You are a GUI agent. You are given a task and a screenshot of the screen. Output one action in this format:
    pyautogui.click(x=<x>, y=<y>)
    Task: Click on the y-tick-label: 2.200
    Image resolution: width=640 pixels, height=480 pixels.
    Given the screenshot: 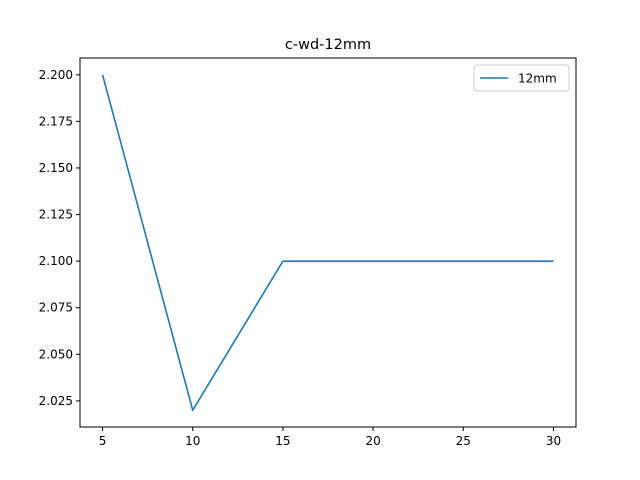 What is the action you would take?
    pyautogui.click(x=56, y=75)
    